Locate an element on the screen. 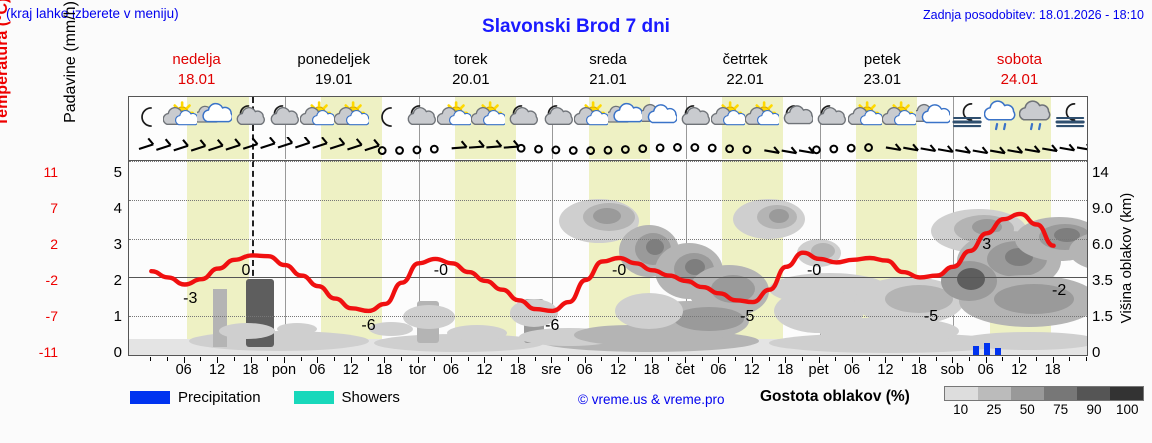 This screenshot has width=1152, height=443. legend-precipitation: Precipitation is located at coordinates (195, 397).